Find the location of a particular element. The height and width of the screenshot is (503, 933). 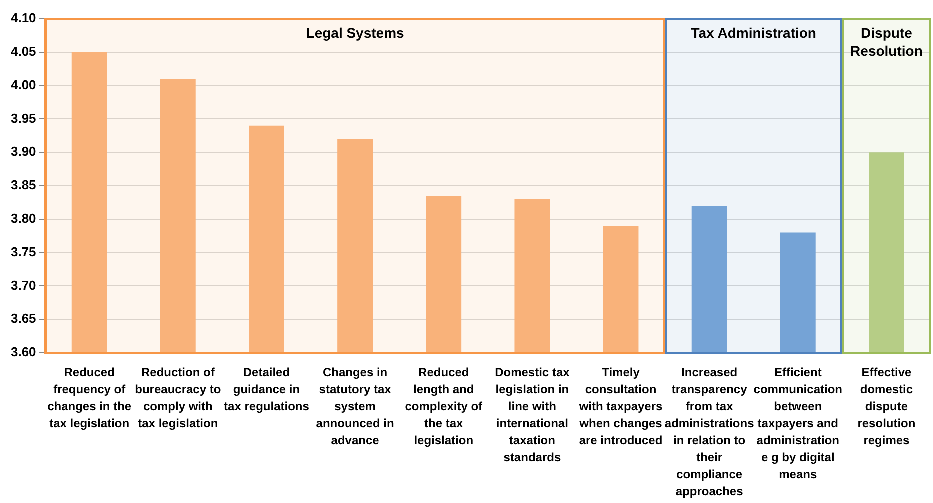

y-tick-label: 4.10 is located at coordinates (23, 18).